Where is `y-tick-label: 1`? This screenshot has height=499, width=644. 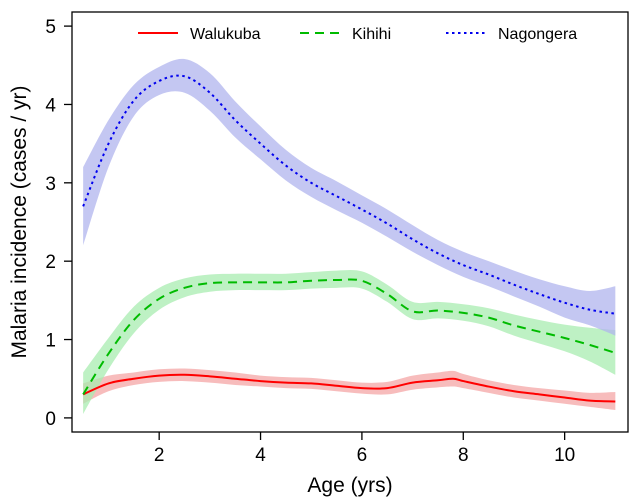
y-tick-label: 1 is located at coordinates (50, 341).